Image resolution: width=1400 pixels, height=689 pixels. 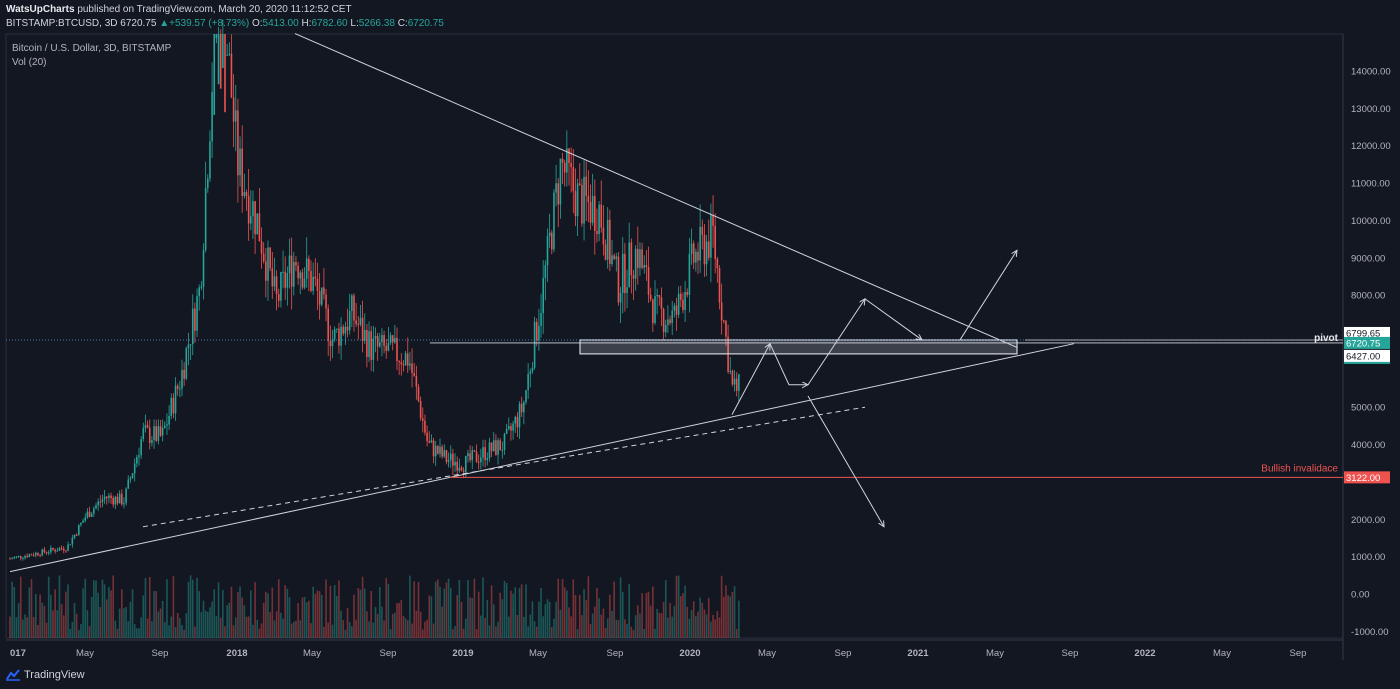 I want to click on symbol-label: BITSTAMP:BTCUSD, 3D, so click(x=62, y=23).